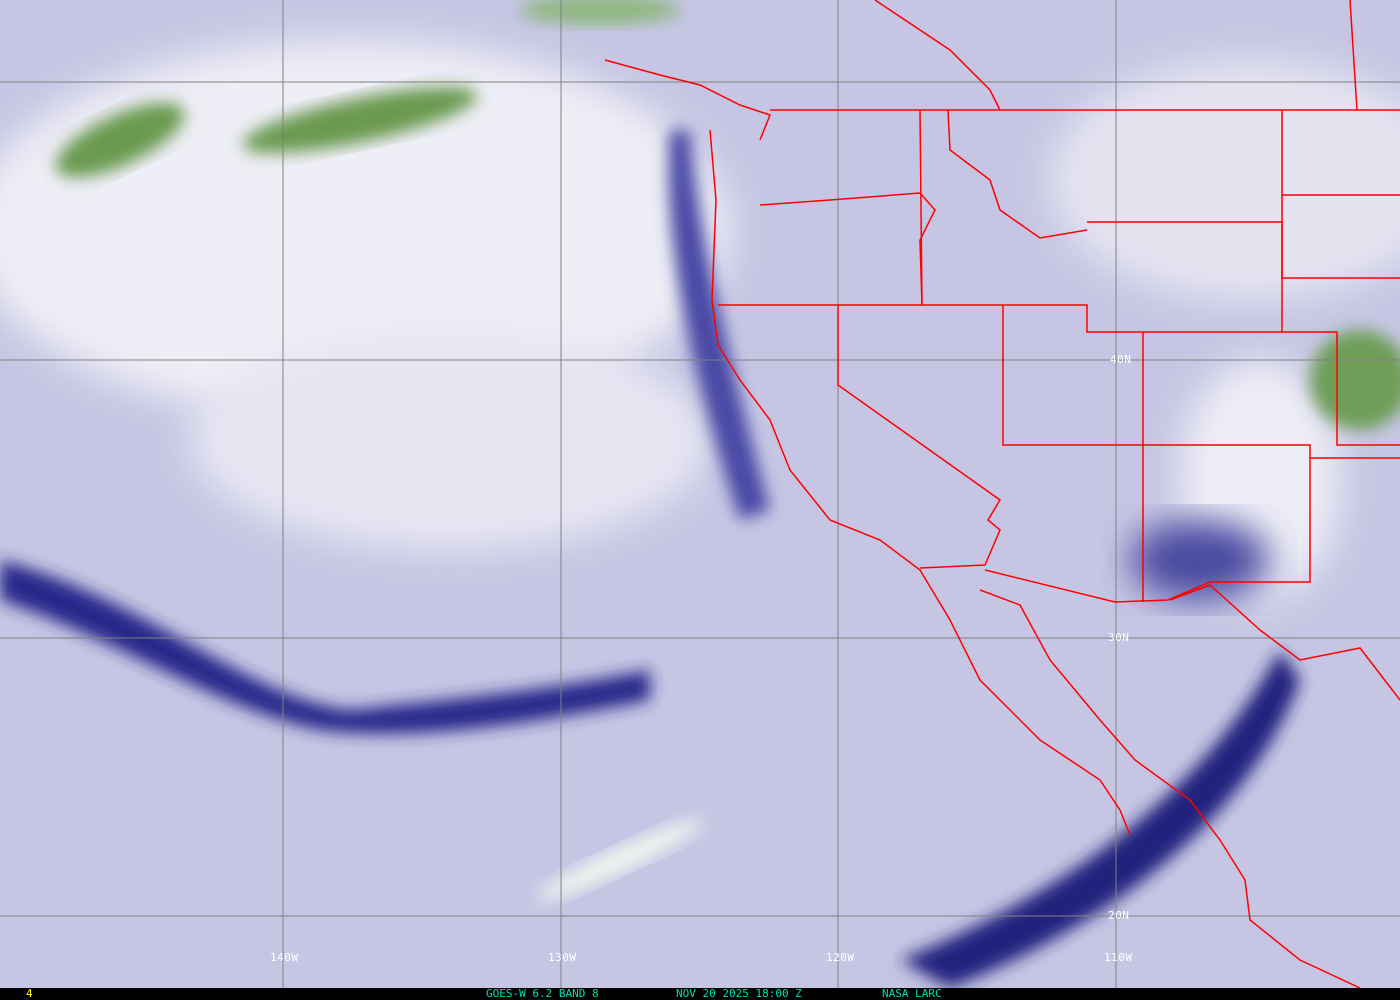 The height and width of the screenshot is (1000, 1400). What do you see at coordinates (562, 957) in the screenshot?
I see `lon-label-130w: 130W` at bounding box center [562, 957].